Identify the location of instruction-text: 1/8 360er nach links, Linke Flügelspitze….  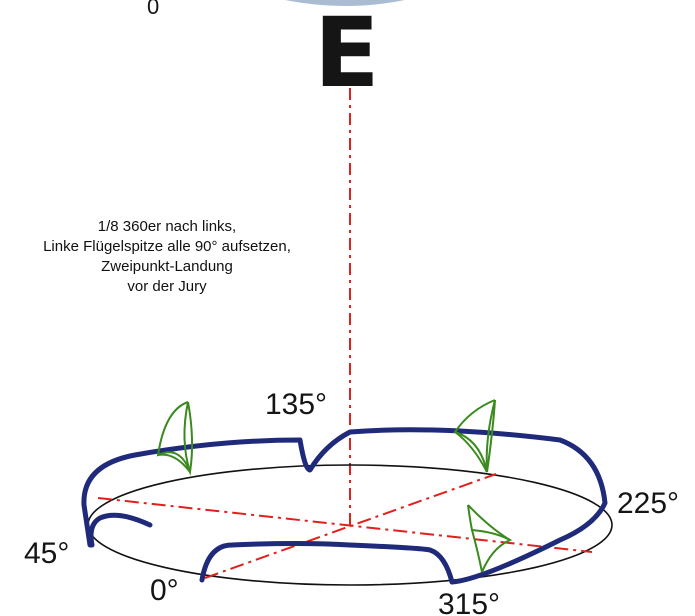
(167, 256).